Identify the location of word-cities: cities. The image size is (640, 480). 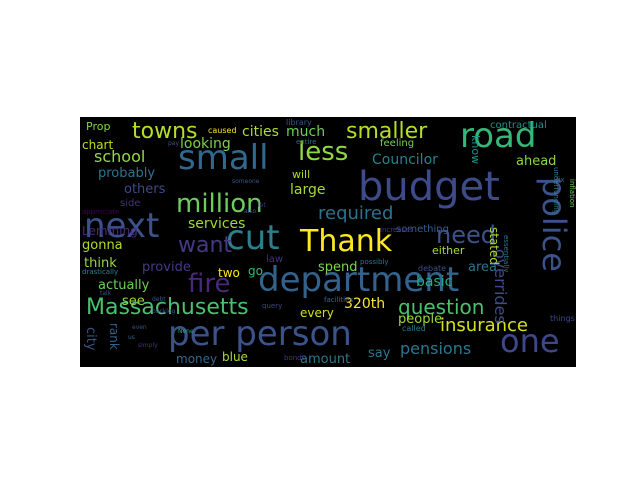
(260, 132).